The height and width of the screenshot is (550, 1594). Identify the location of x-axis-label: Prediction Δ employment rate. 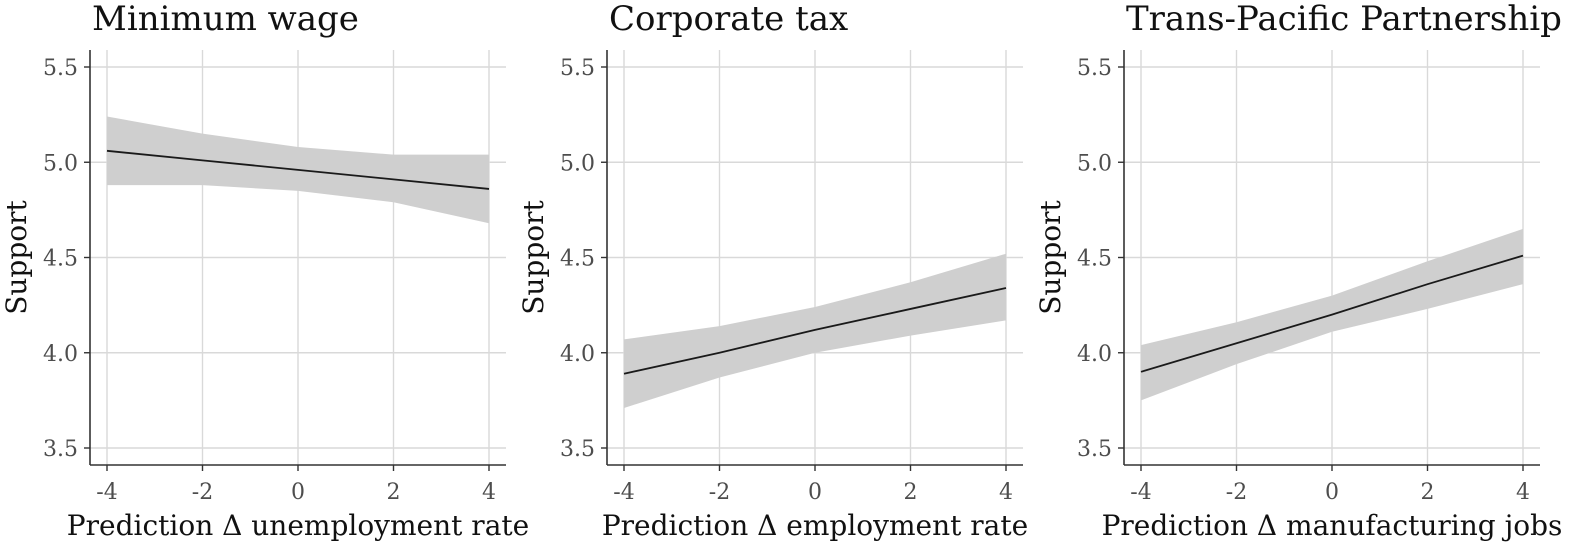
(815, 525).